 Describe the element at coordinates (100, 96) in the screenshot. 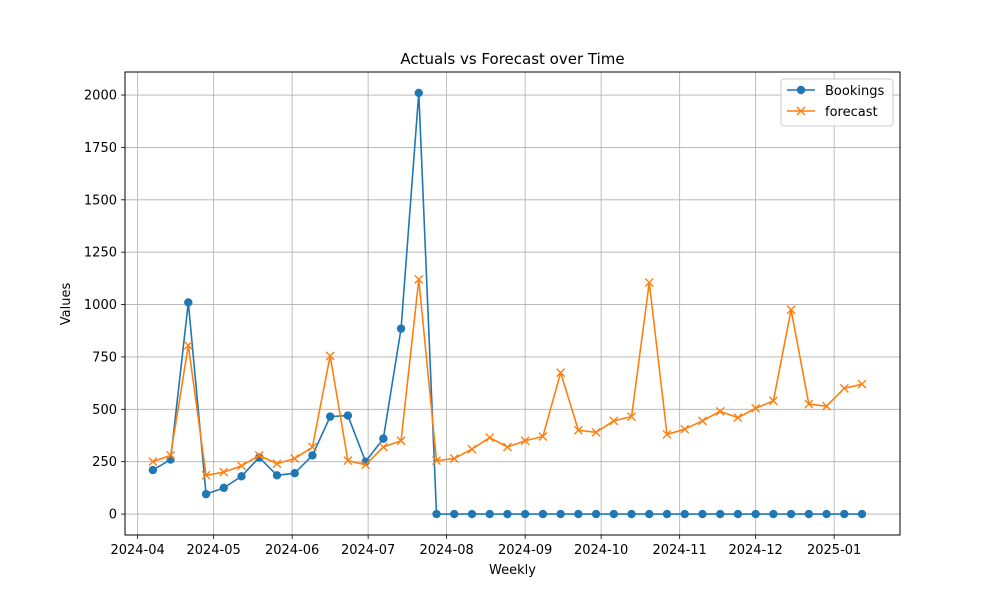

I see `y-tick-label: 2000` at that location.